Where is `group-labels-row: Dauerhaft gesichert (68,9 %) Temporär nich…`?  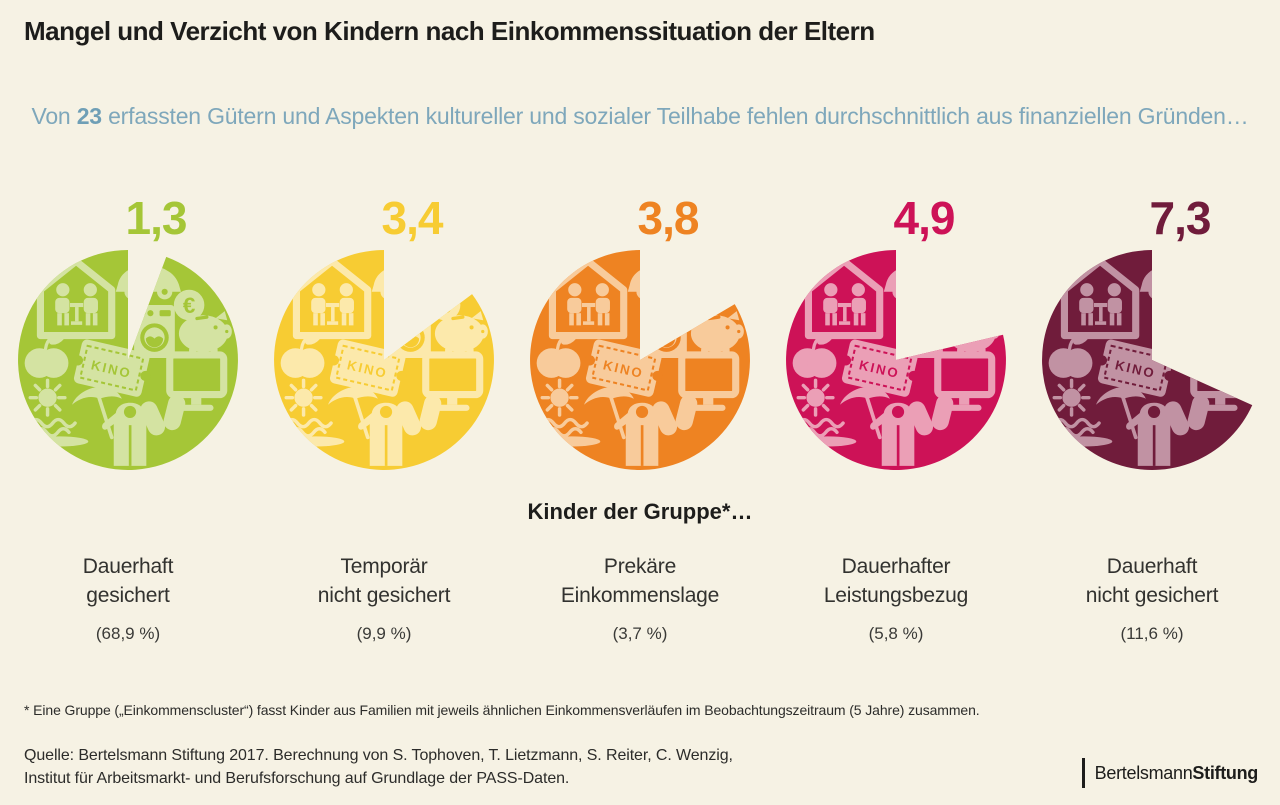 group-labels-row: Dauerhaft gesichert (68,9 %) Temporär nich… is located at coordinates (640, 598).